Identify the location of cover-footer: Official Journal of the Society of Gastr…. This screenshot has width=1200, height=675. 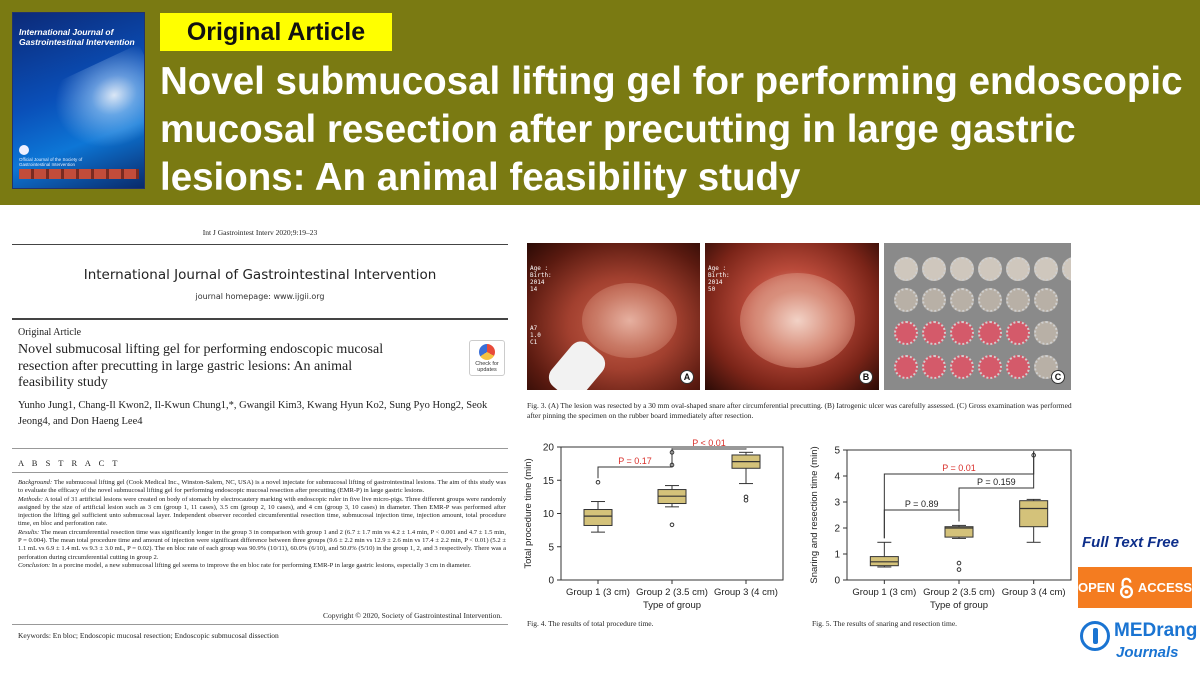
(51, 162).